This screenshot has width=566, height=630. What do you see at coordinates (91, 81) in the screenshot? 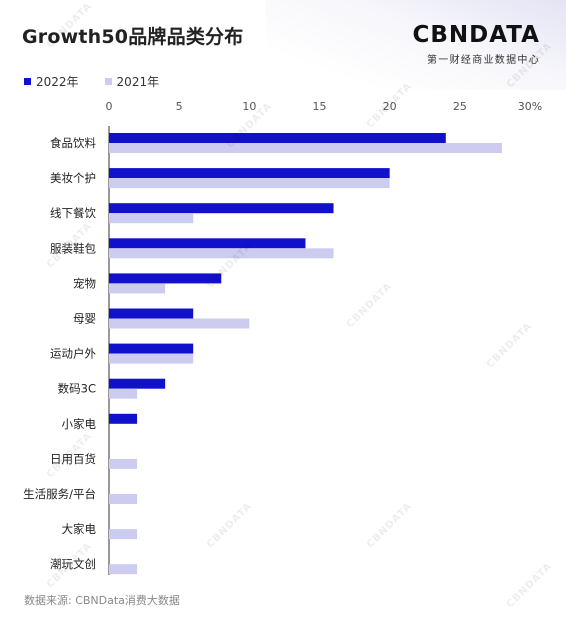
I see `chart-legend: 2022年 2021年` at bounding box center [91, 81].